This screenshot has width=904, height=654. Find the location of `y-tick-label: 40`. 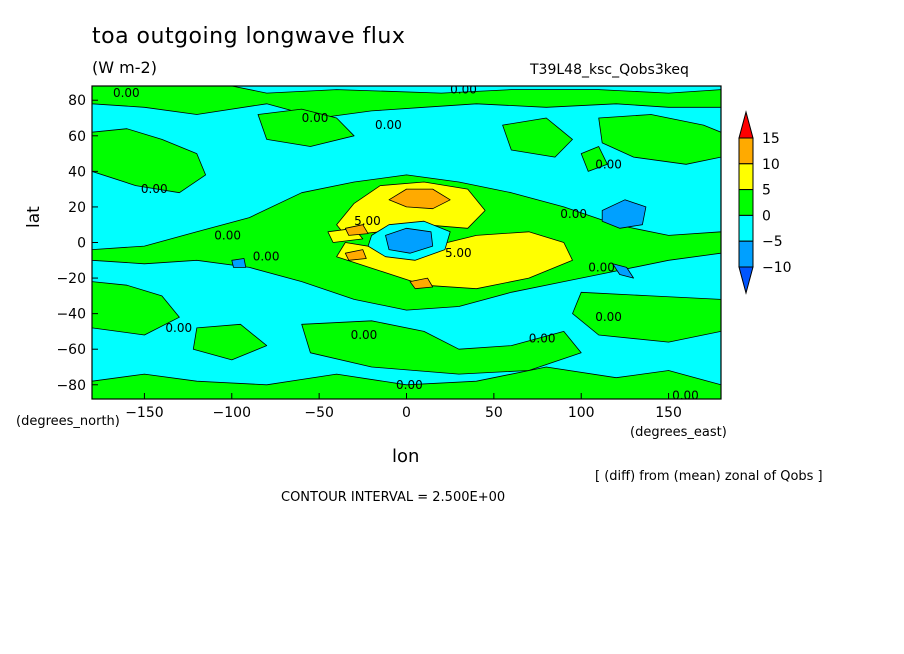

y-tick-label: 40 is located at coordinates (77, 172).